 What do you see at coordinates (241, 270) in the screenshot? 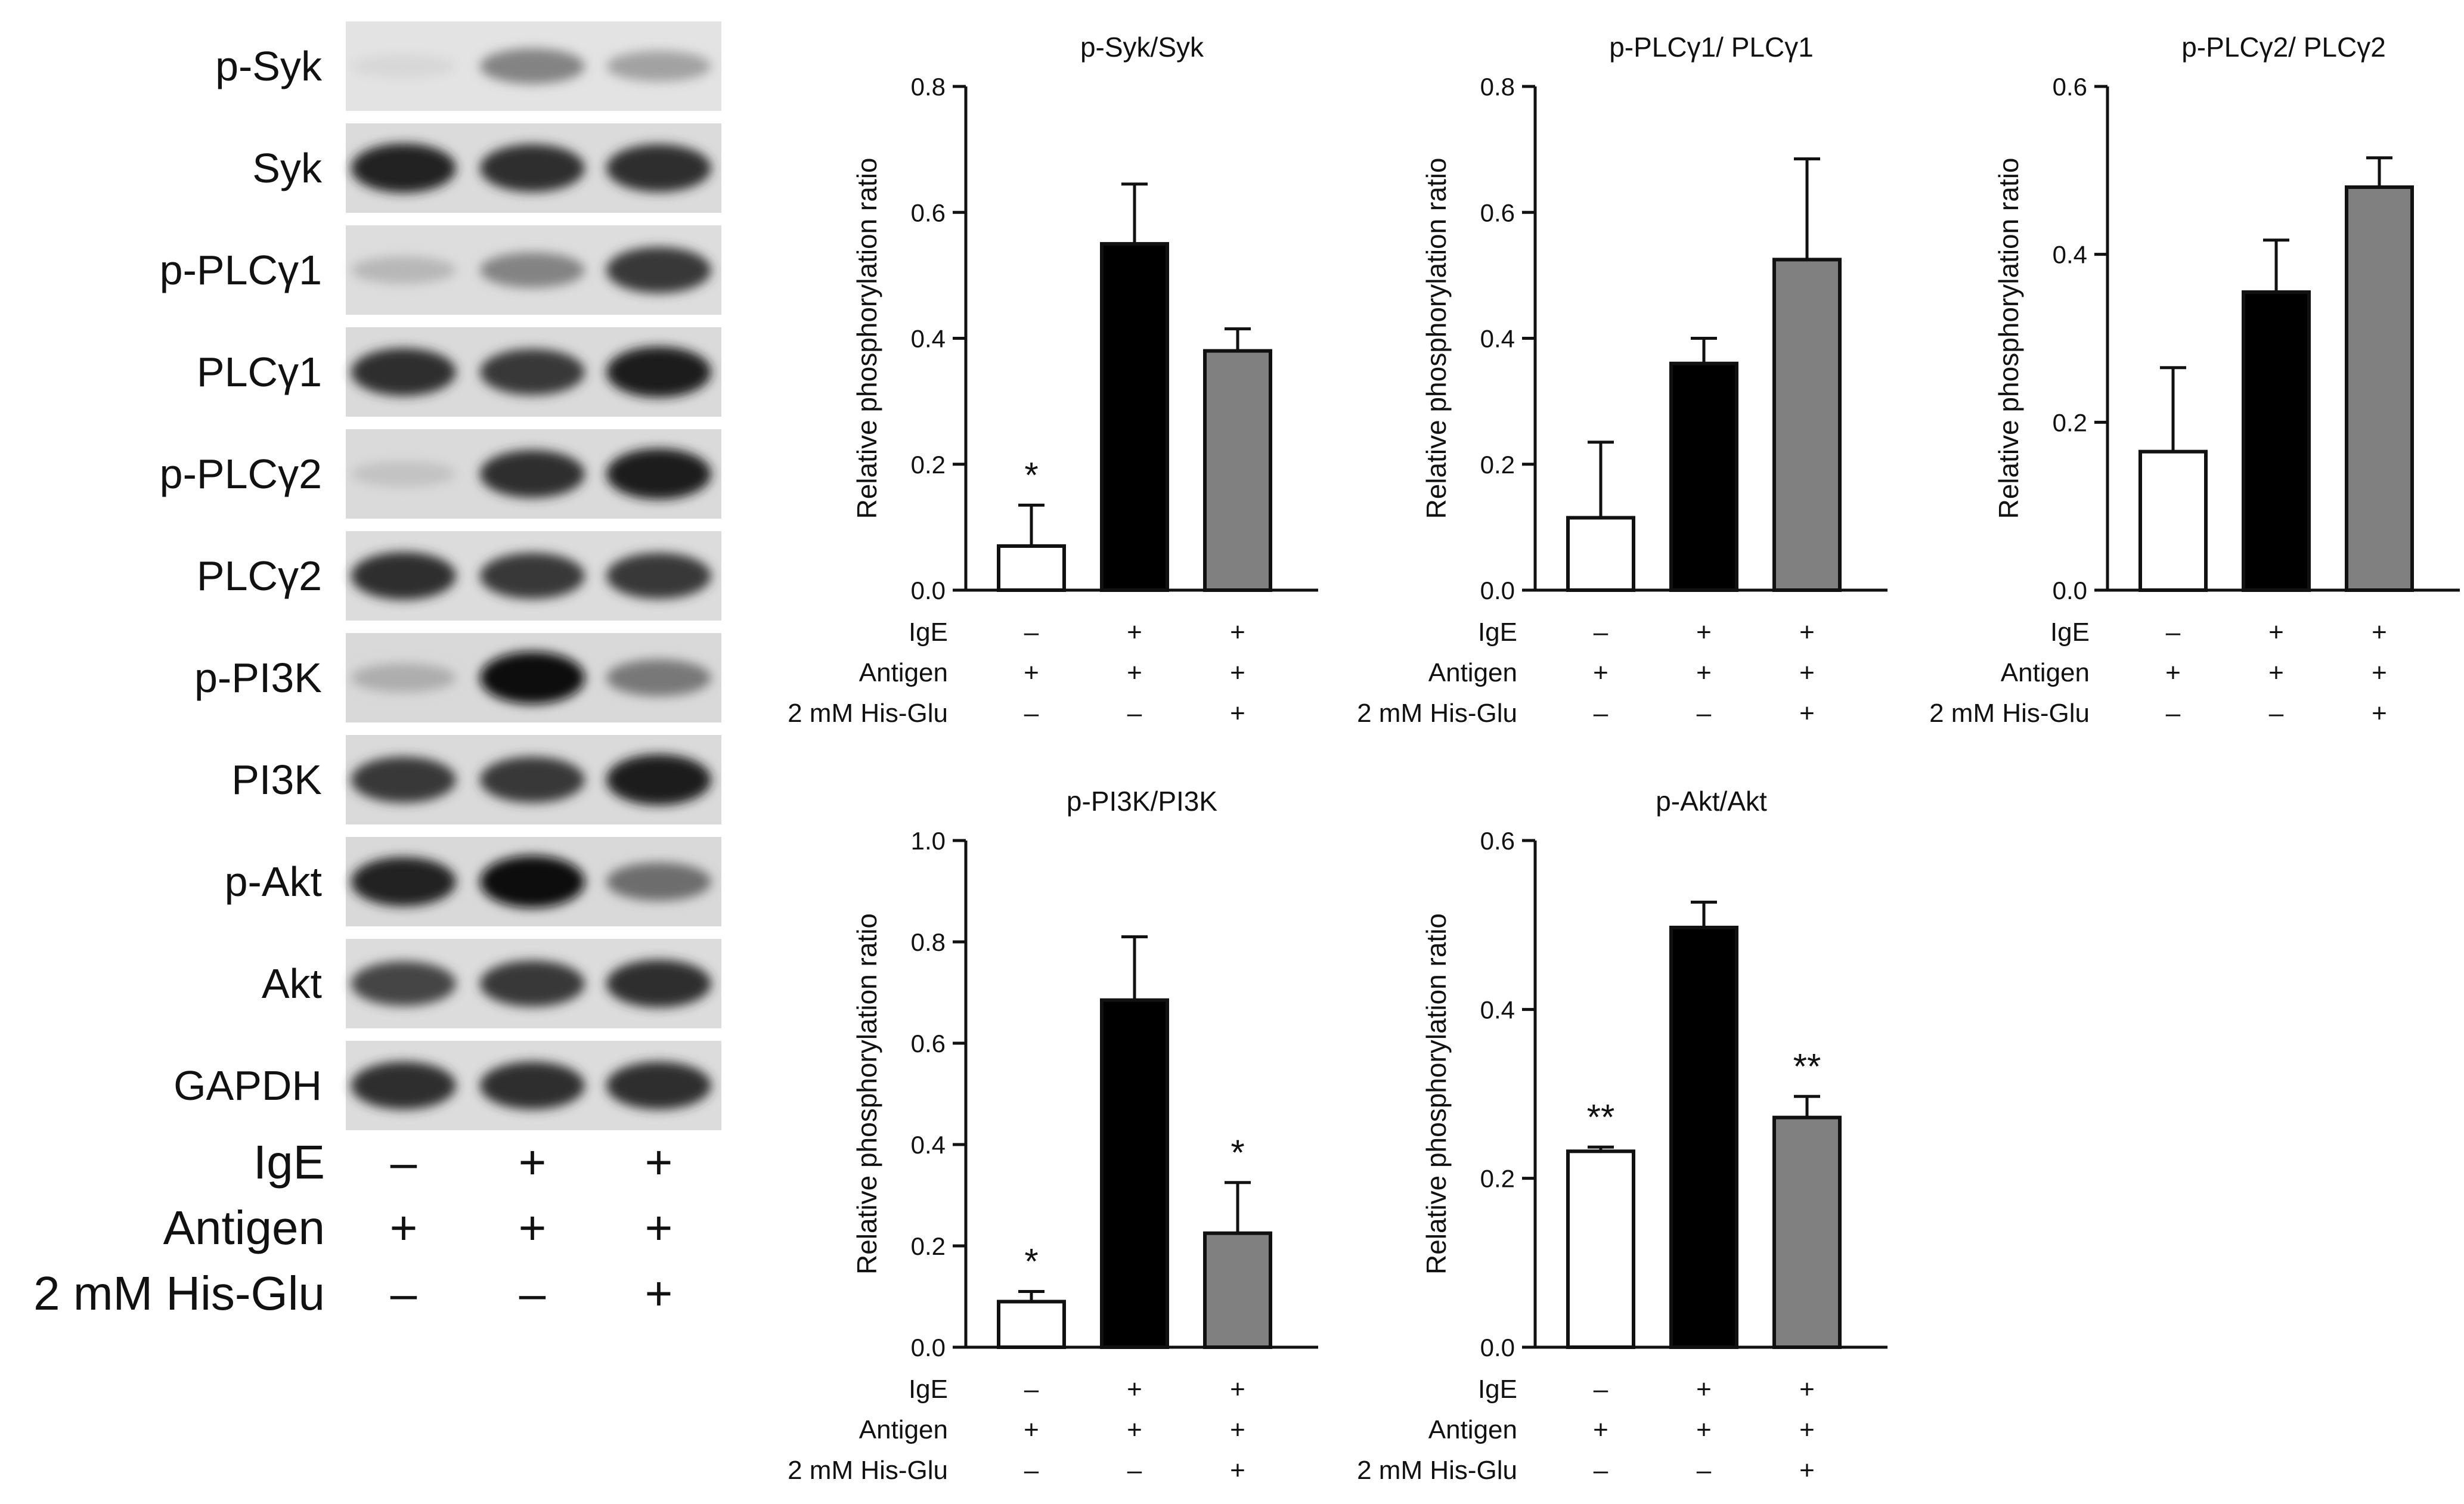
I see `blot-row-label: p-PLCγ1` at bounding box center [241, 270].